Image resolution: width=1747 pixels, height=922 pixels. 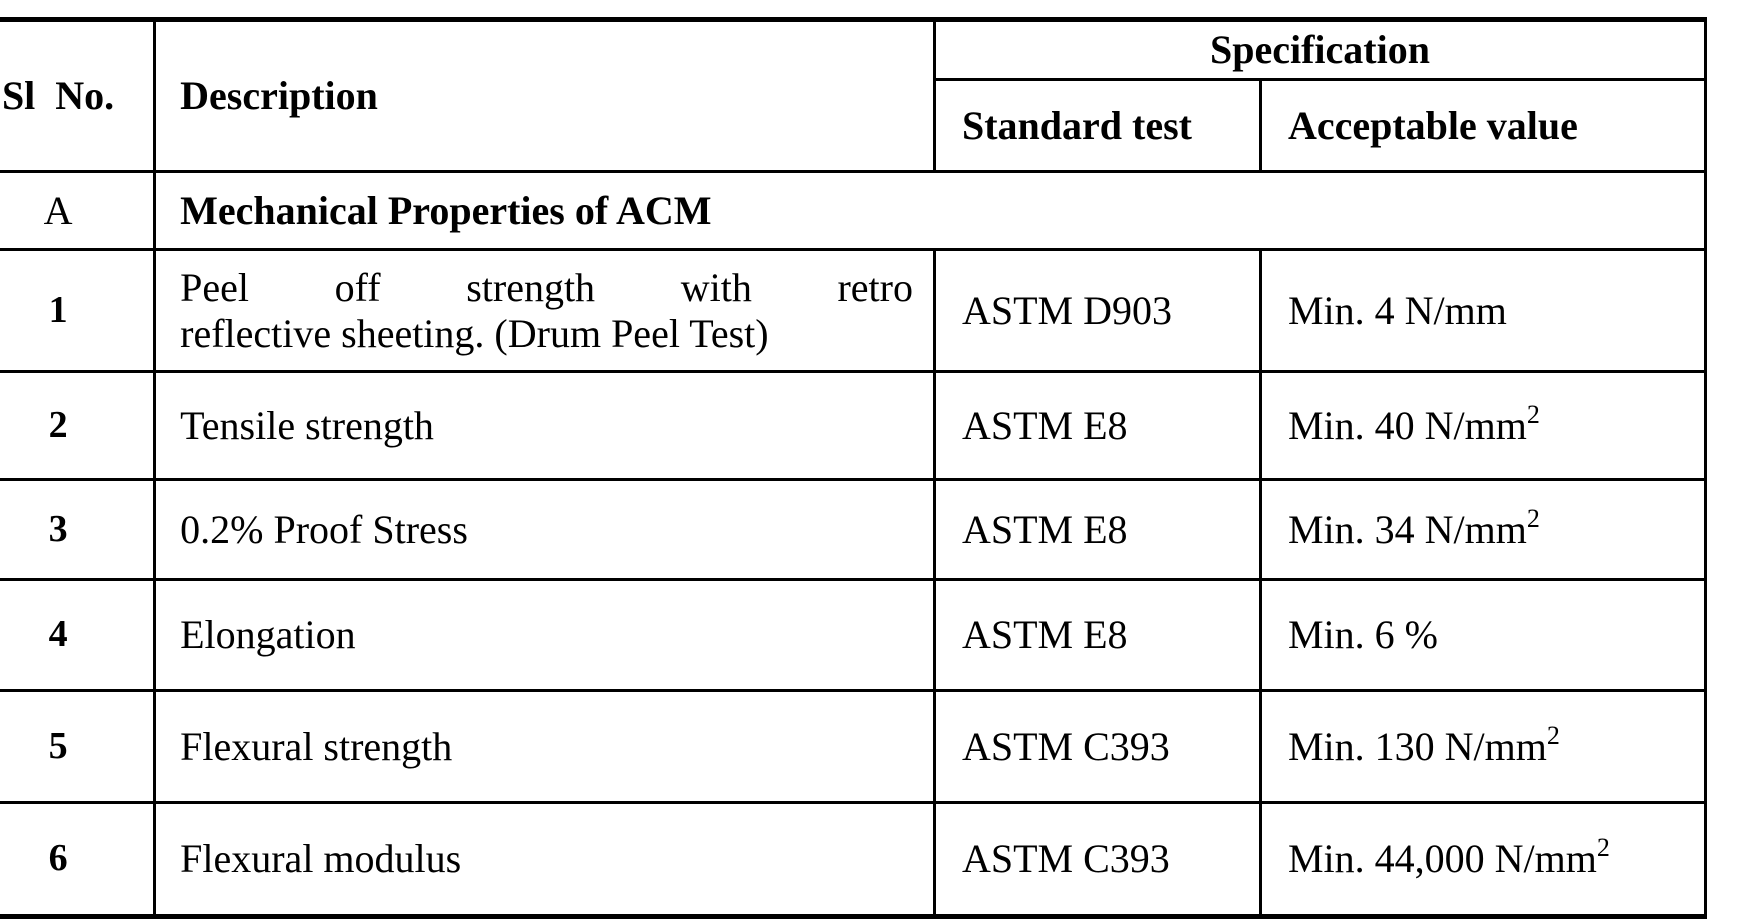 I want to click on col-header-standard-test: Standard test, so click(x=1097, y=125).